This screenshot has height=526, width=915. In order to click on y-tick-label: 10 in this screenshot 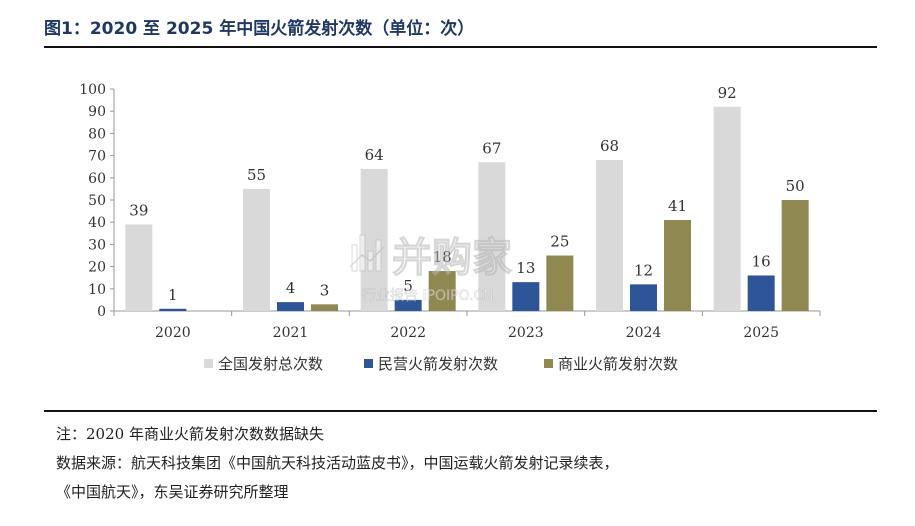, I will do `click(97, 290)`.